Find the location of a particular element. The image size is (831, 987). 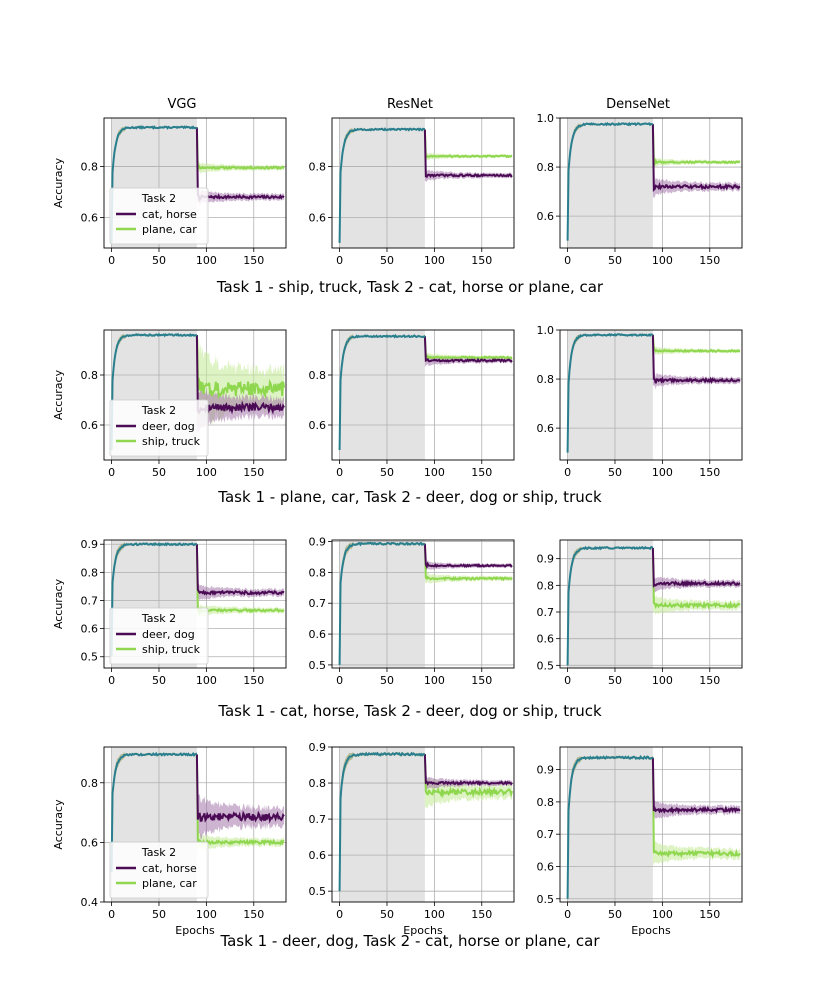

col-title-densenet: DenseNet is located at coordinates (638, 104).